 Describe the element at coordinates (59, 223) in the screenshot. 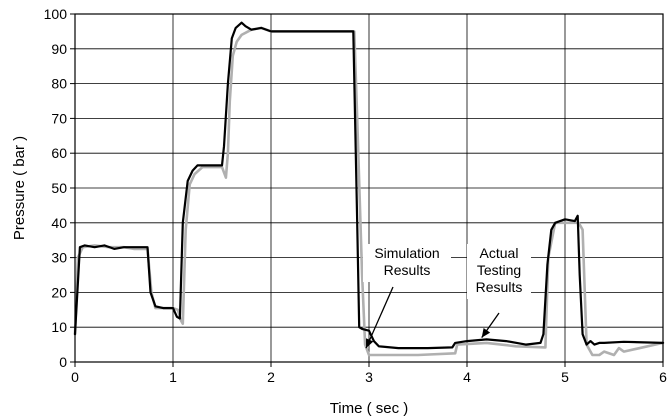

I see `y-tick-label: 40` at that location.